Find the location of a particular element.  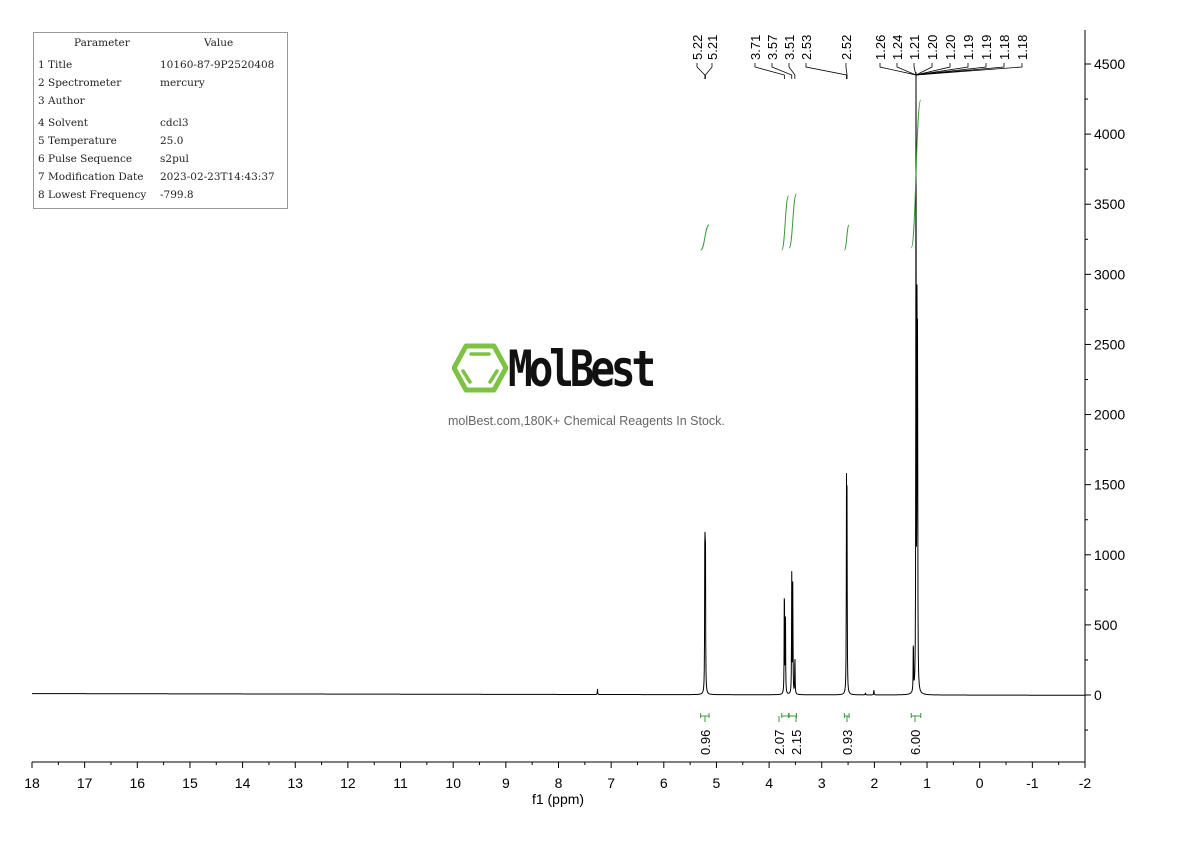

x-axis-label: f1 (ppm) is located at coordinates (558, 799).